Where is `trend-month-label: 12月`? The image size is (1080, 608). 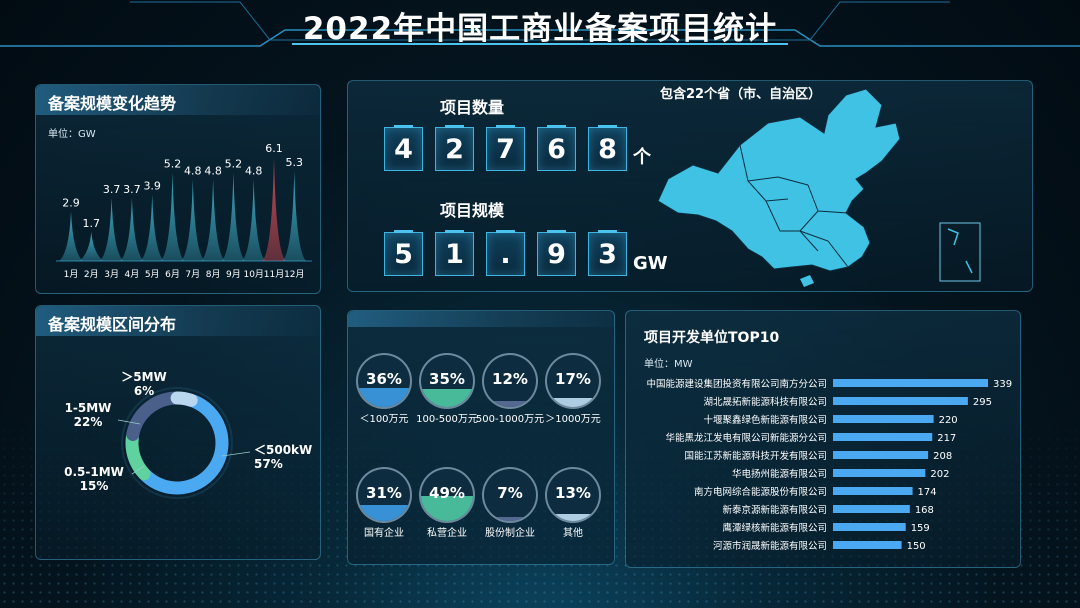 trend-month-label: 12月 is located at coordinates (294, 274).